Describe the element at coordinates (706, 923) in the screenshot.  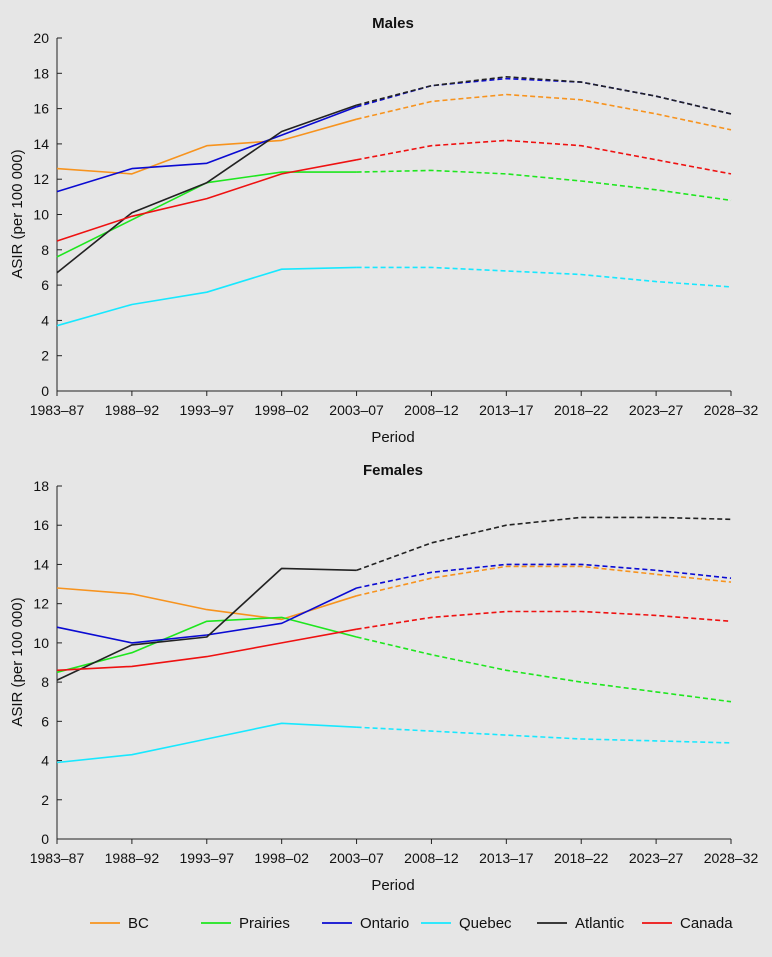
I see `legend-label-canada: Canada` at that location.